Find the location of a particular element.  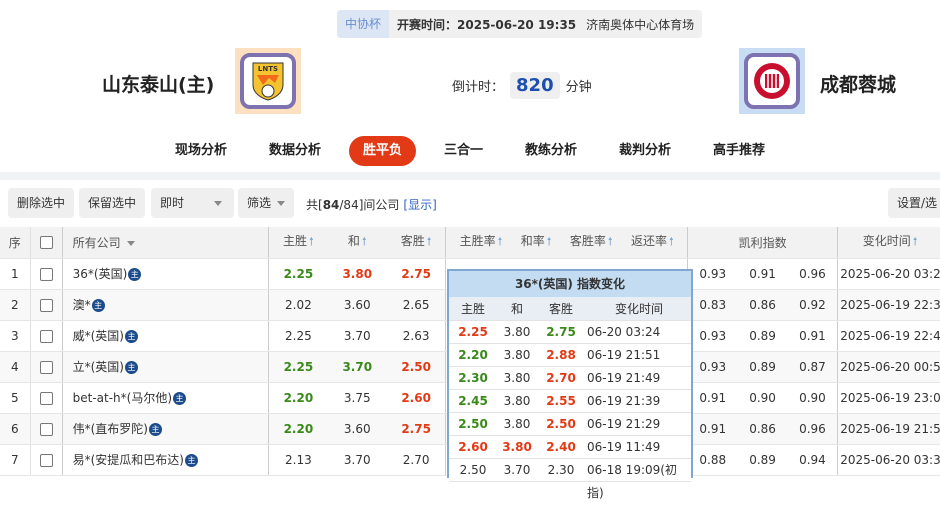

home-odds: 2.02 is located at coordinates (298, 305).